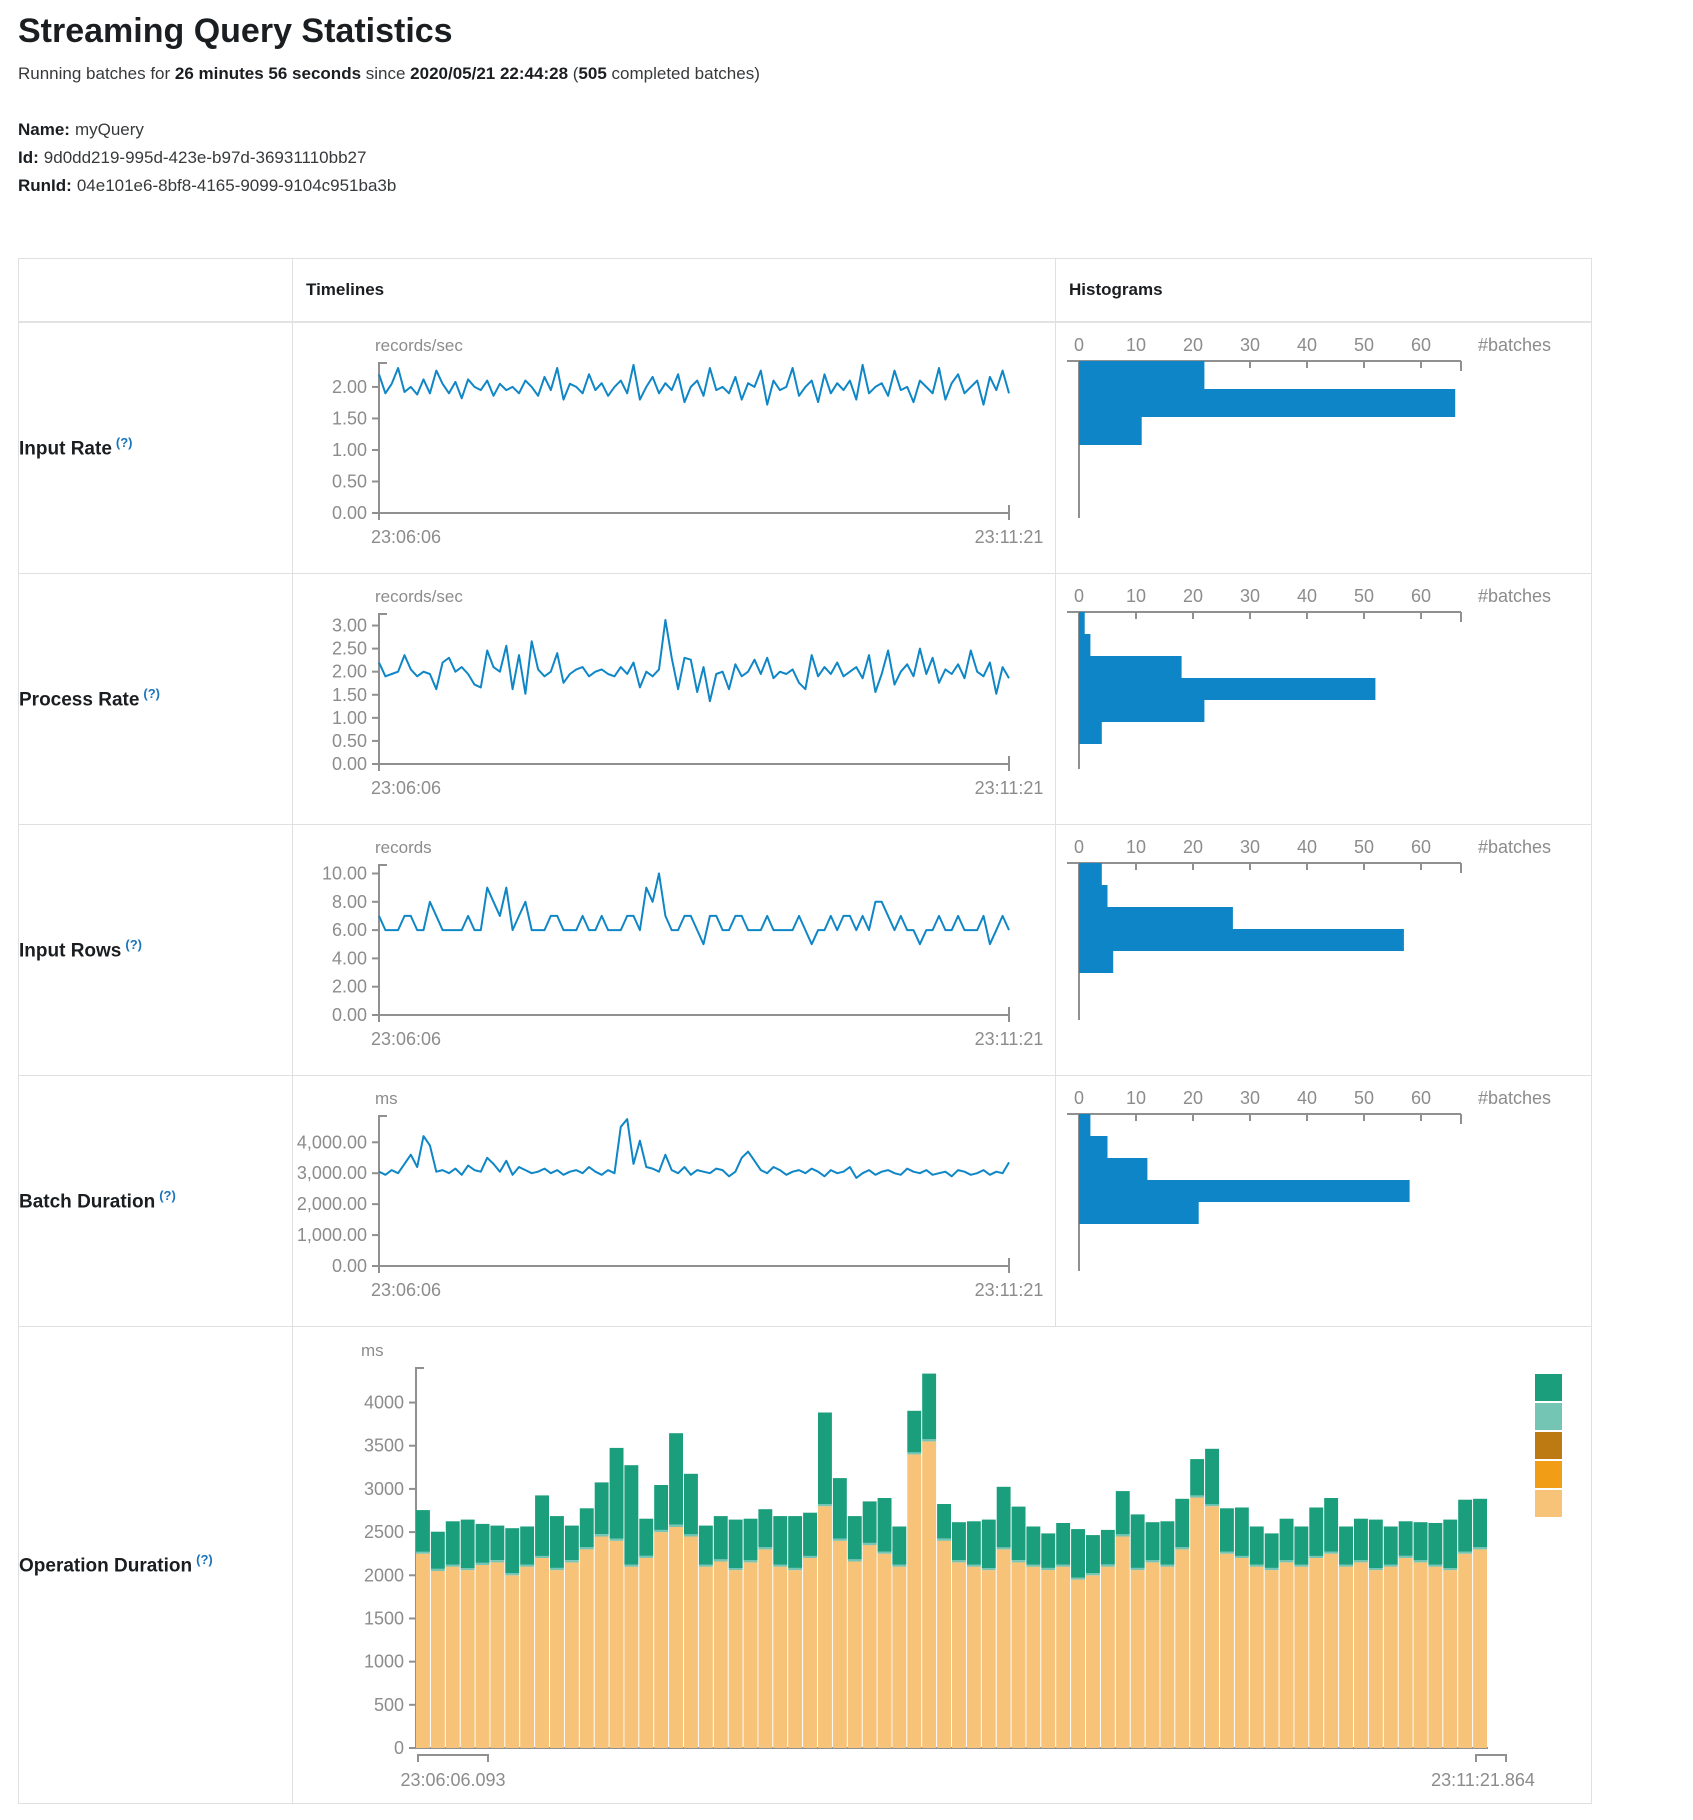  I want to click on svg-text: 2000, so click(384, 1575).